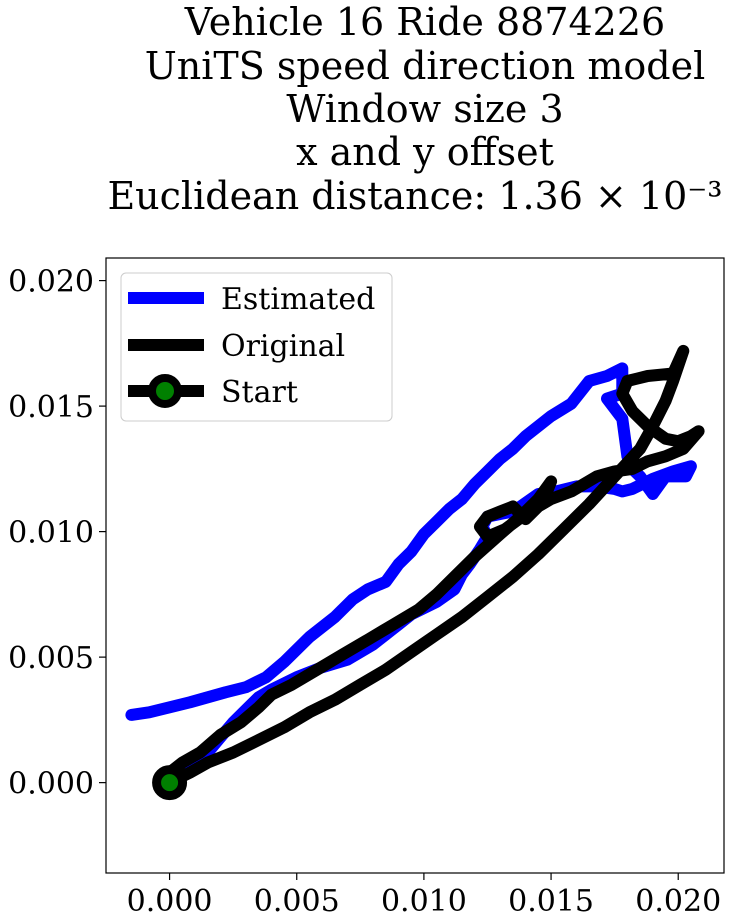  Describe the element at coordinates (424, 901) in the screenshot. I see `x-tick-label: 0.010` at that location.